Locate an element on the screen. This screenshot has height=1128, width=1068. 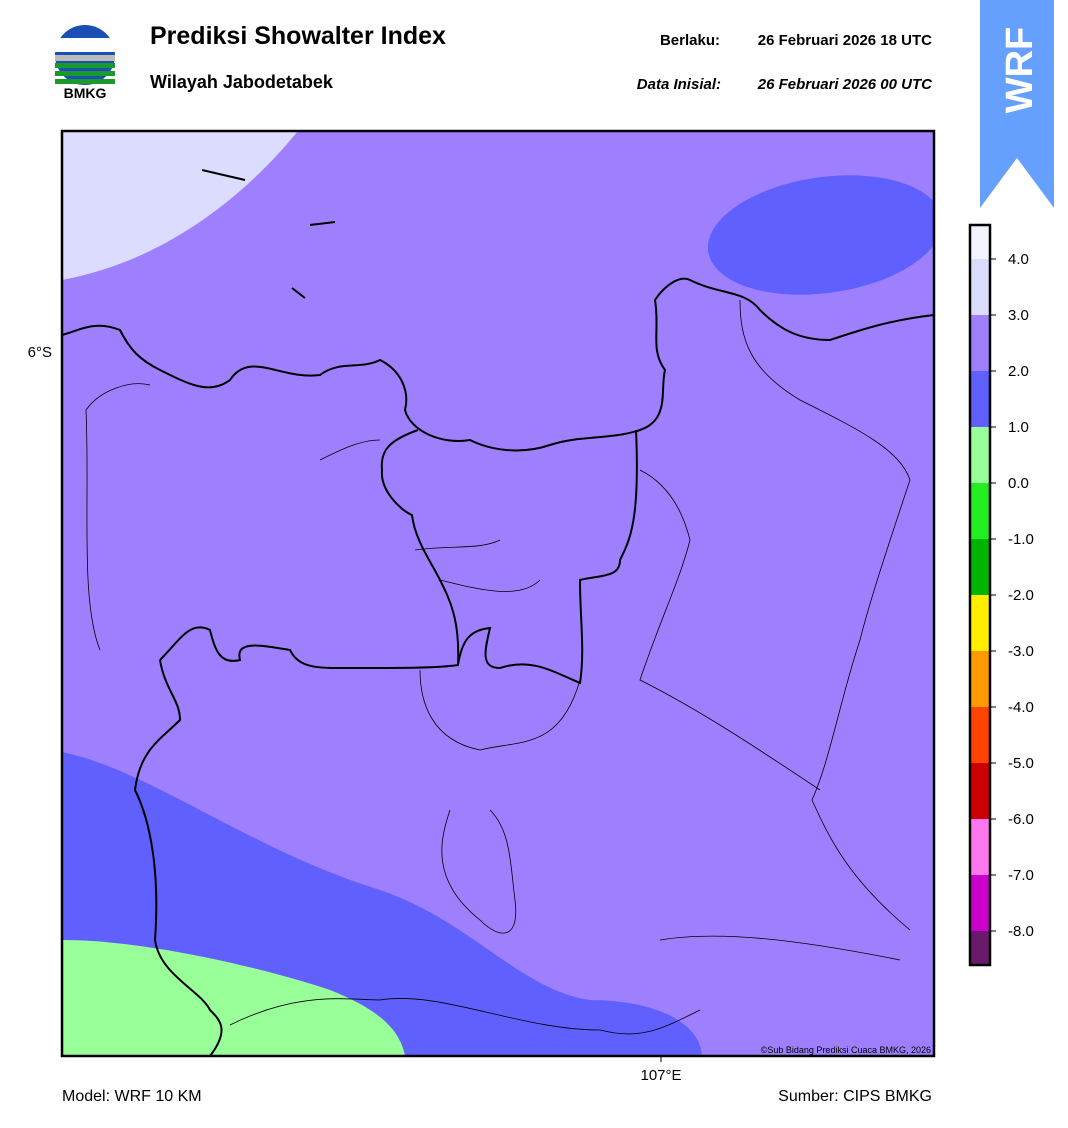
colorbar-label: -2.0 is located at coordinates (1021, 595).